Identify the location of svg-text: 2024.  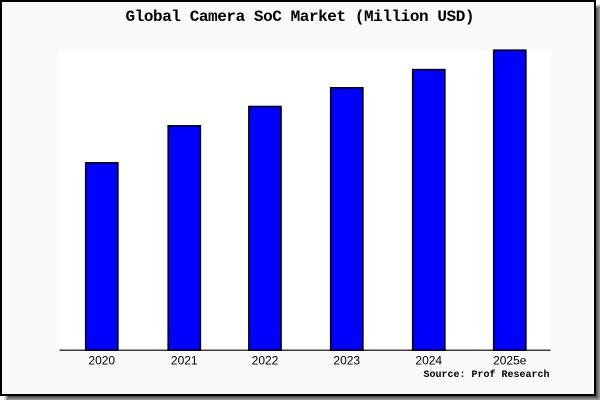
(428, 361).